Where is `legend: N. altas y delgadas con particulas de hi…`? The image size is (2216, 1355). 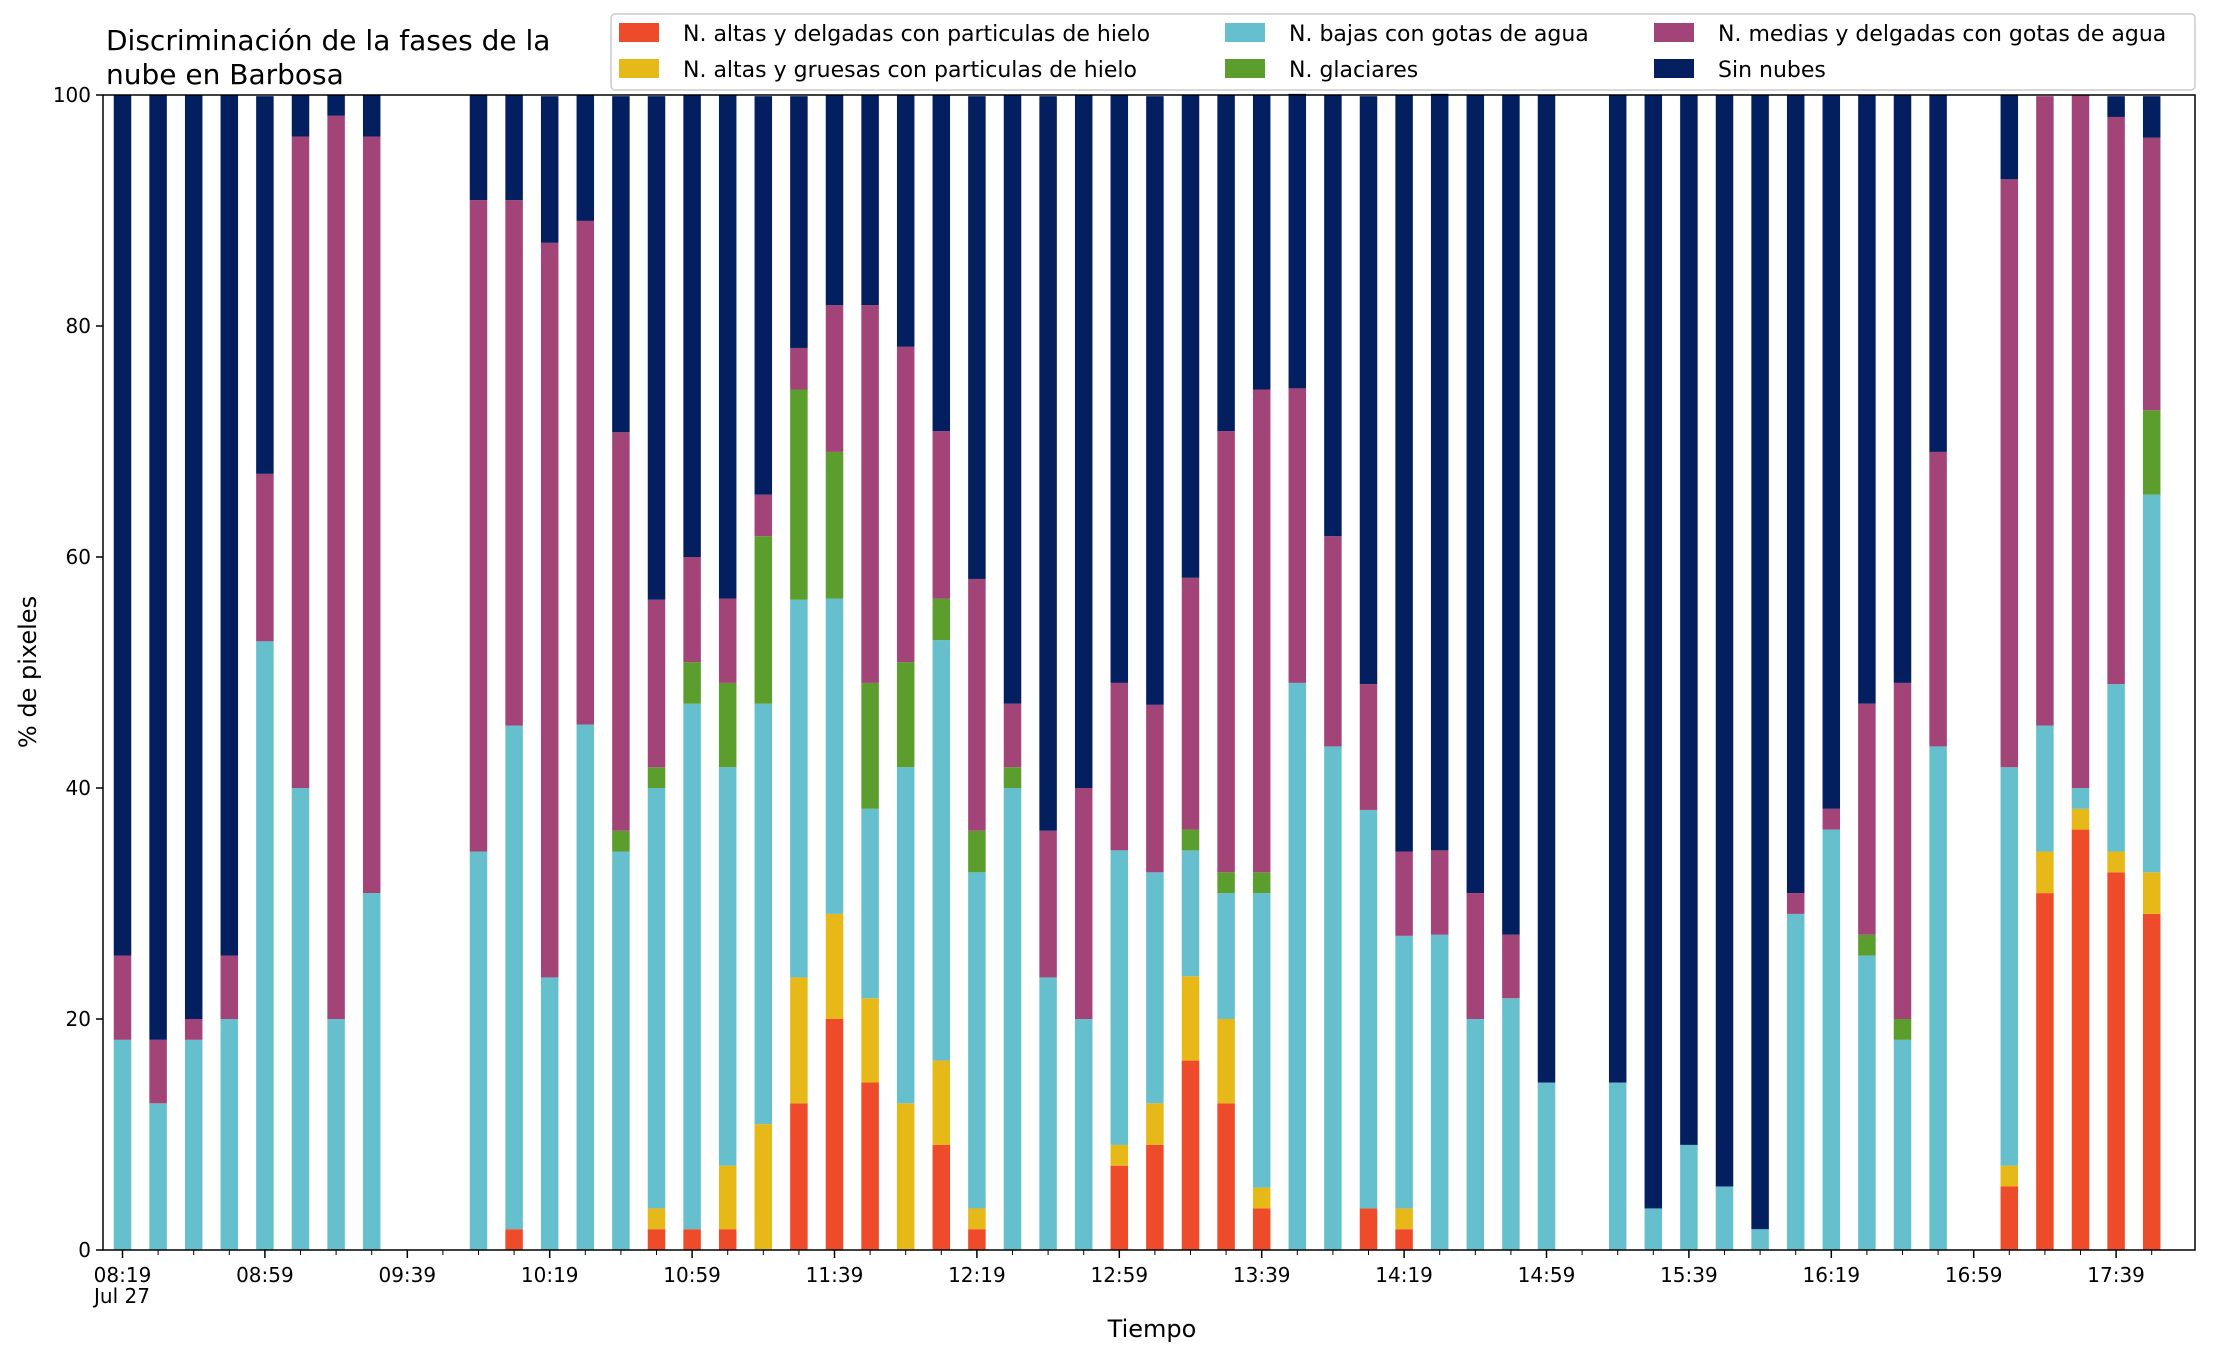
legend: N. altas y delgadas con particulas de hi… is located at coordinates (1403, 52).